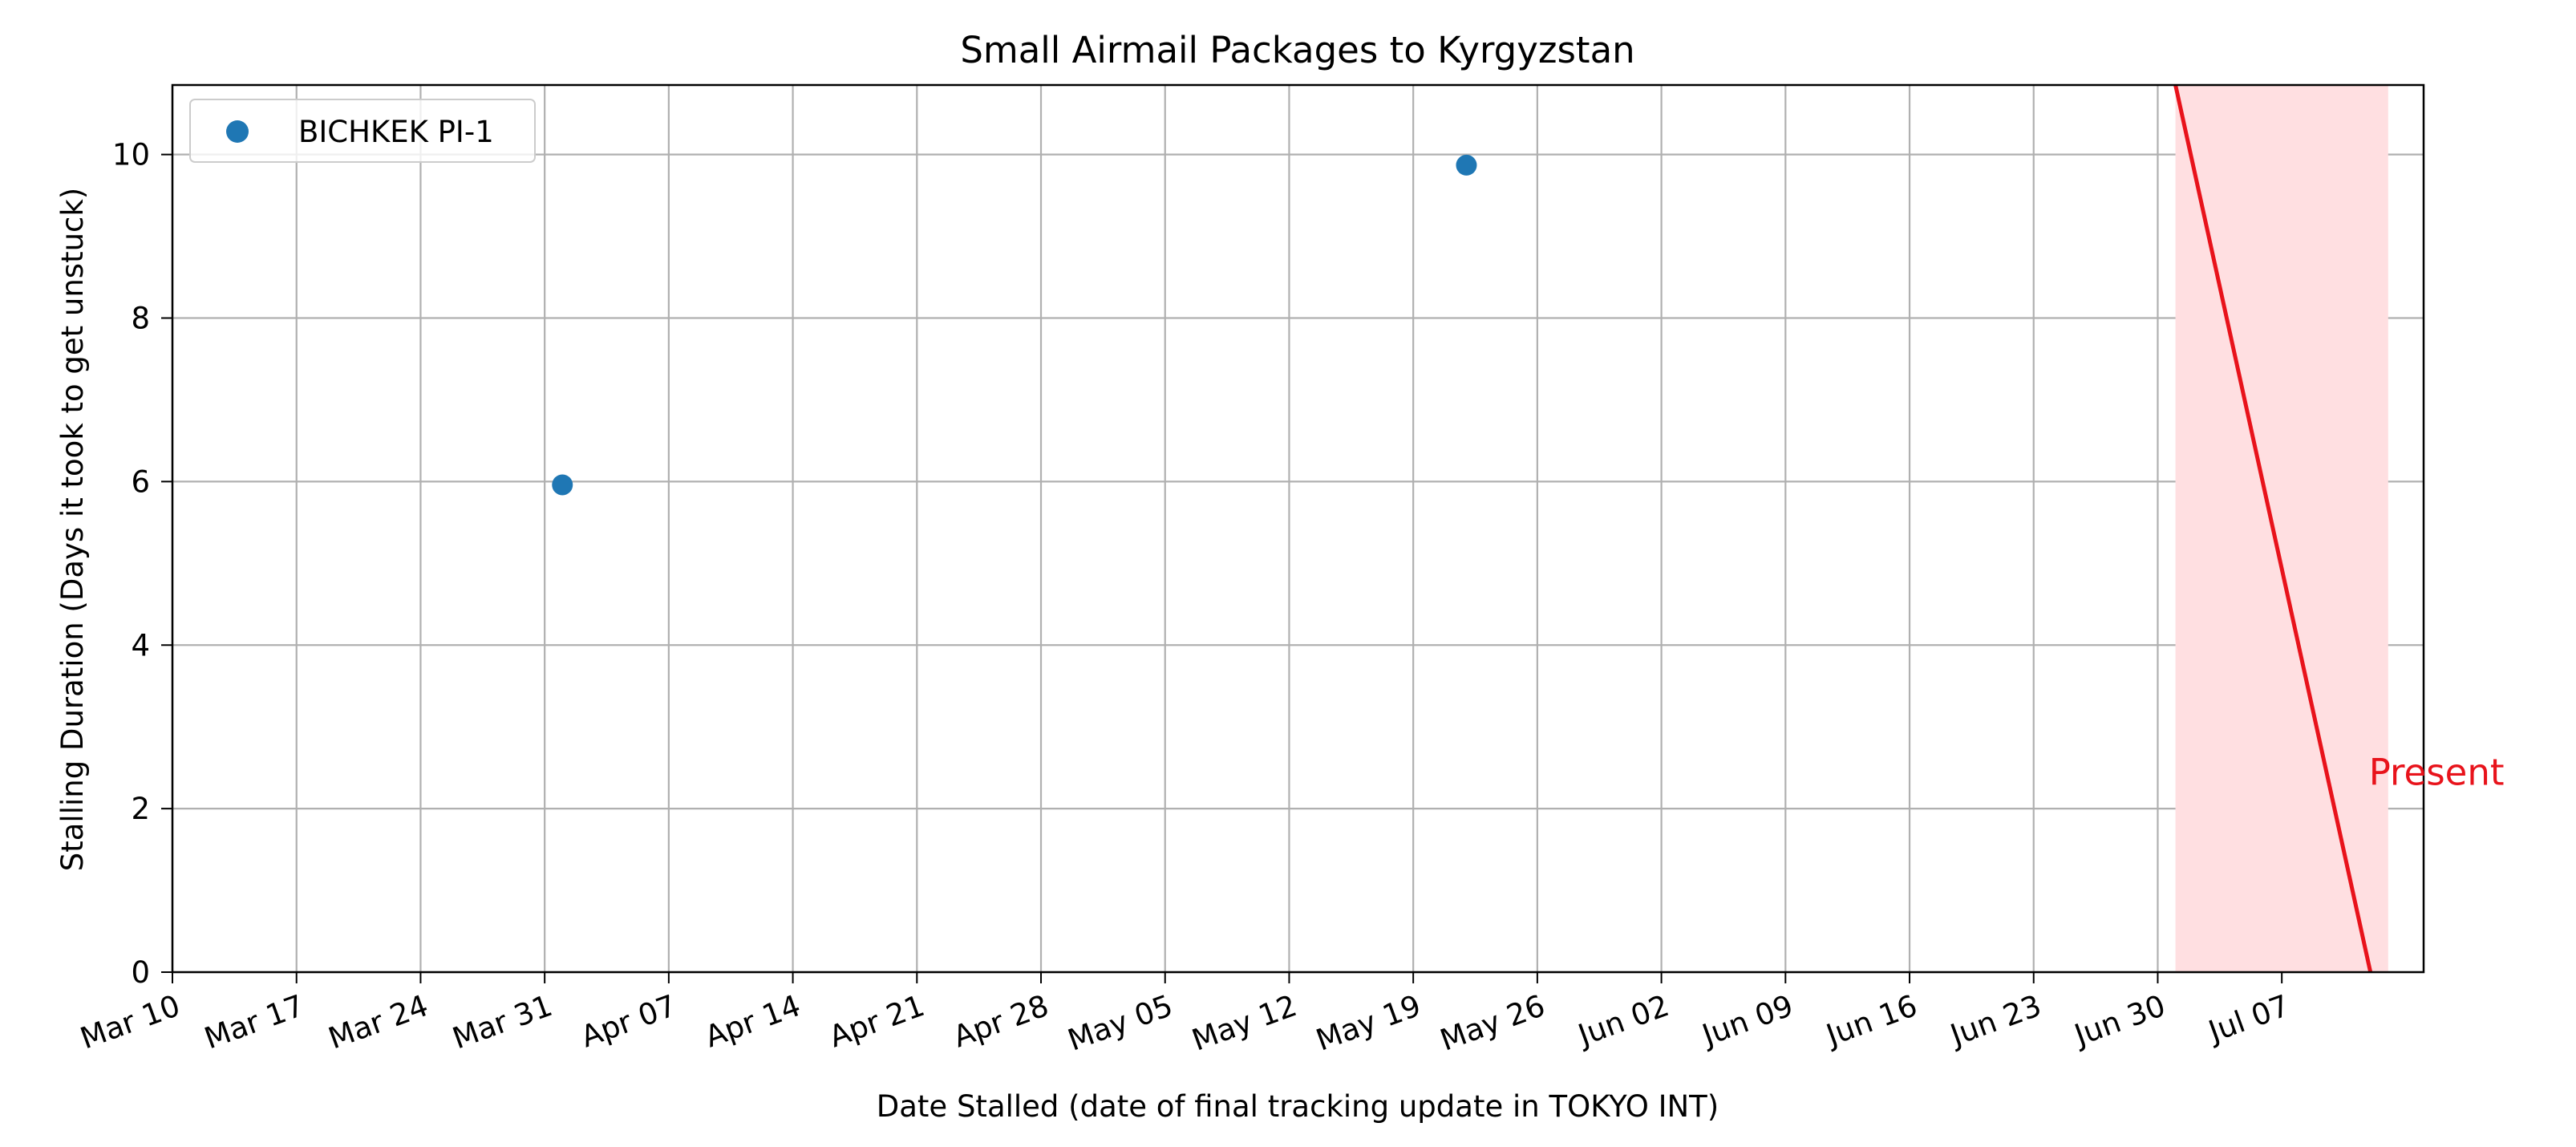 This screenshot has width=2576, height=1147. Describe the element at coordinates (1297, 50) in the screenshot. I see `chart-title: Small Airmail Packages to Kyrgyzstan` at that location.